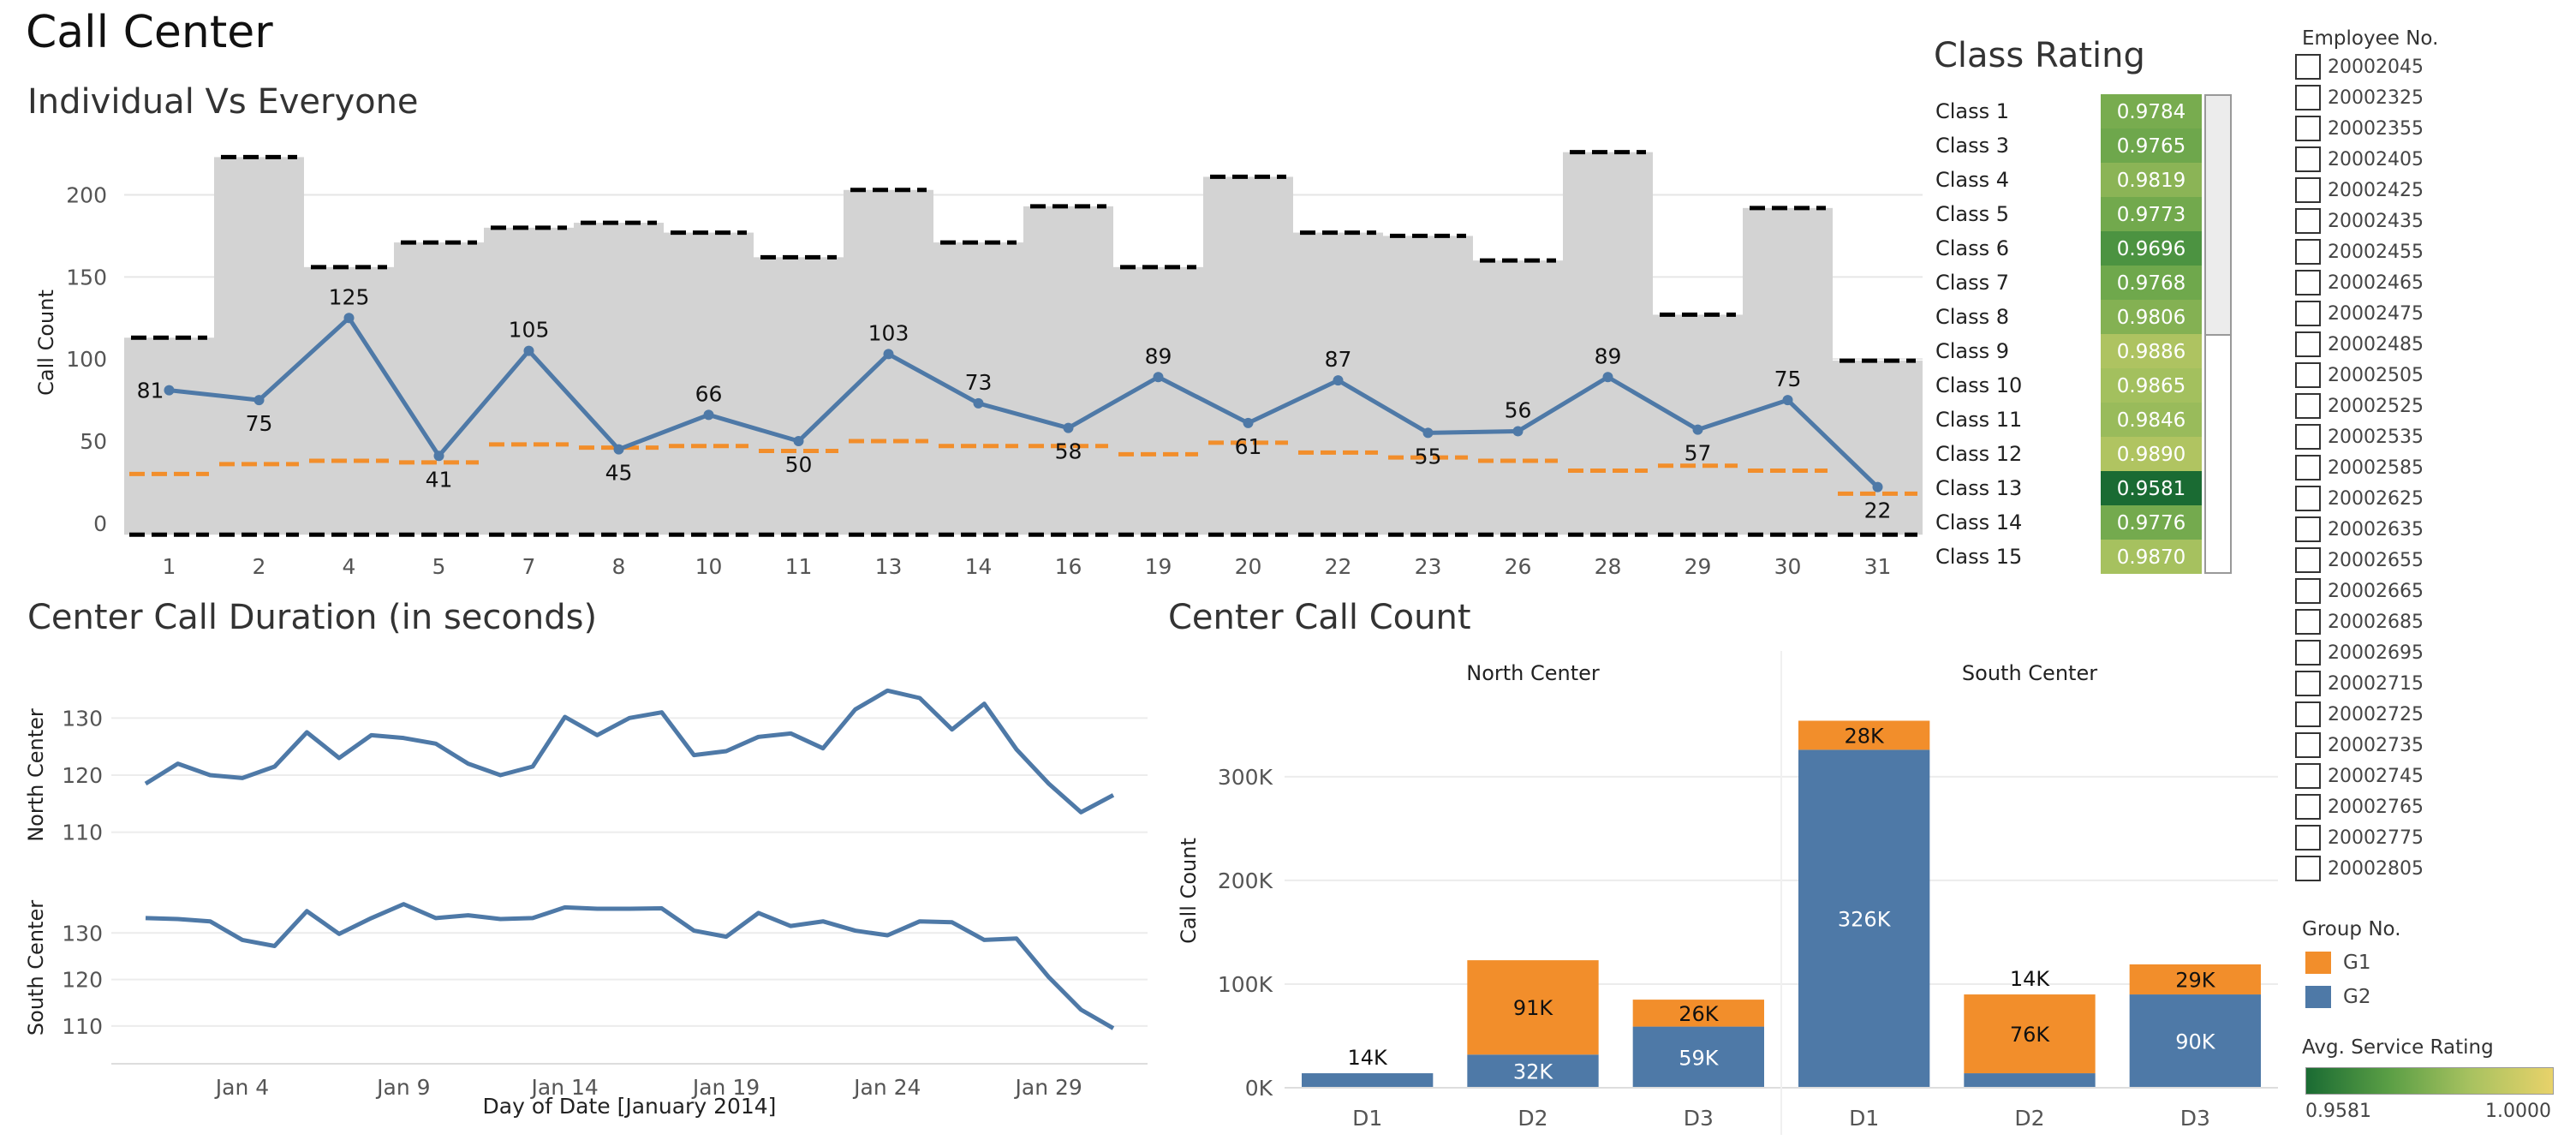 This screenshot has width=2576, height=1146. What do you see at coordinates (83, 775) in the screenshot?
I see `y-tick-label: 120` at bounding box center [83, 775].